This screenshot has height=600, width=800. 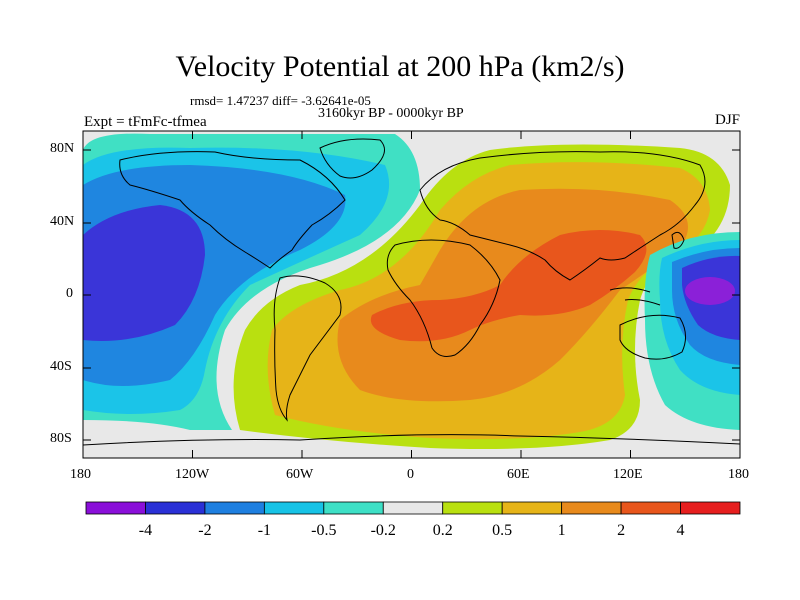 What do you see at coordinates (391, 113) in the screenshot?
I see `period-text: 3160kyr BP - 0000kyr BP` at bounding box center [391, 113].